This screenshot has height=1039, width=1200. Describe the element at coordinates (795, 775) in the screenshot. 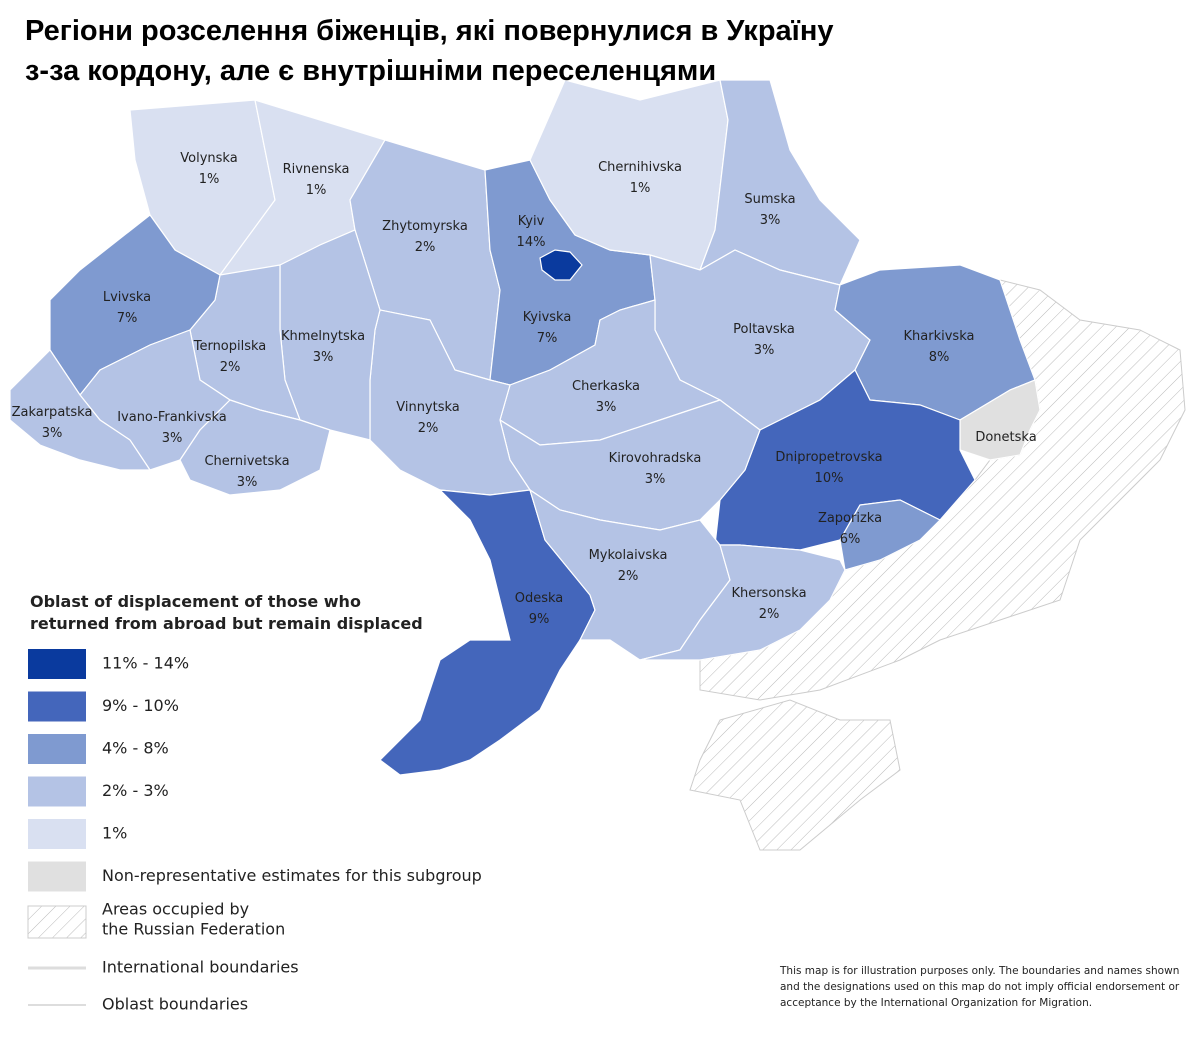

I see `occupied-area` at that location.